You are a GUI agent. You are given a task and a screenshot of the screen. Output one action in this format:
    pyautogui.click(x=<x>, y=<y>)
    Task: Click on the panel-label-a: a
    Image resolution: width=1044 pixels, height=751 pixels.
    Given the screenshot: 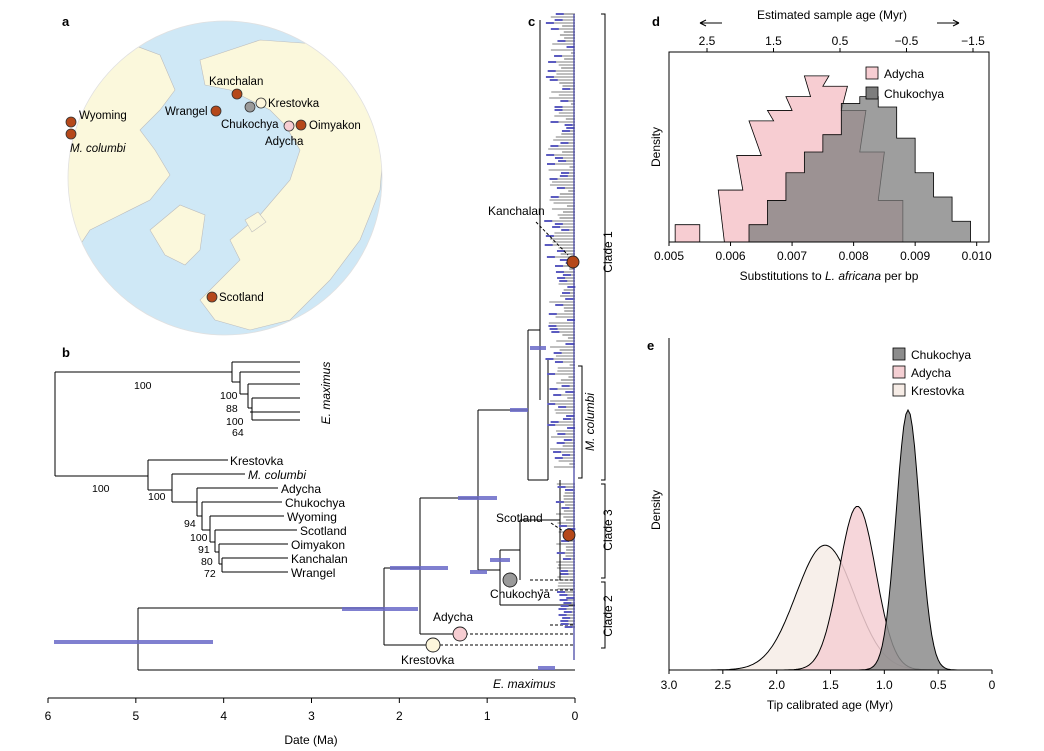 What is the action you would take?
    pyautogui.click(x=66, y=21)
    